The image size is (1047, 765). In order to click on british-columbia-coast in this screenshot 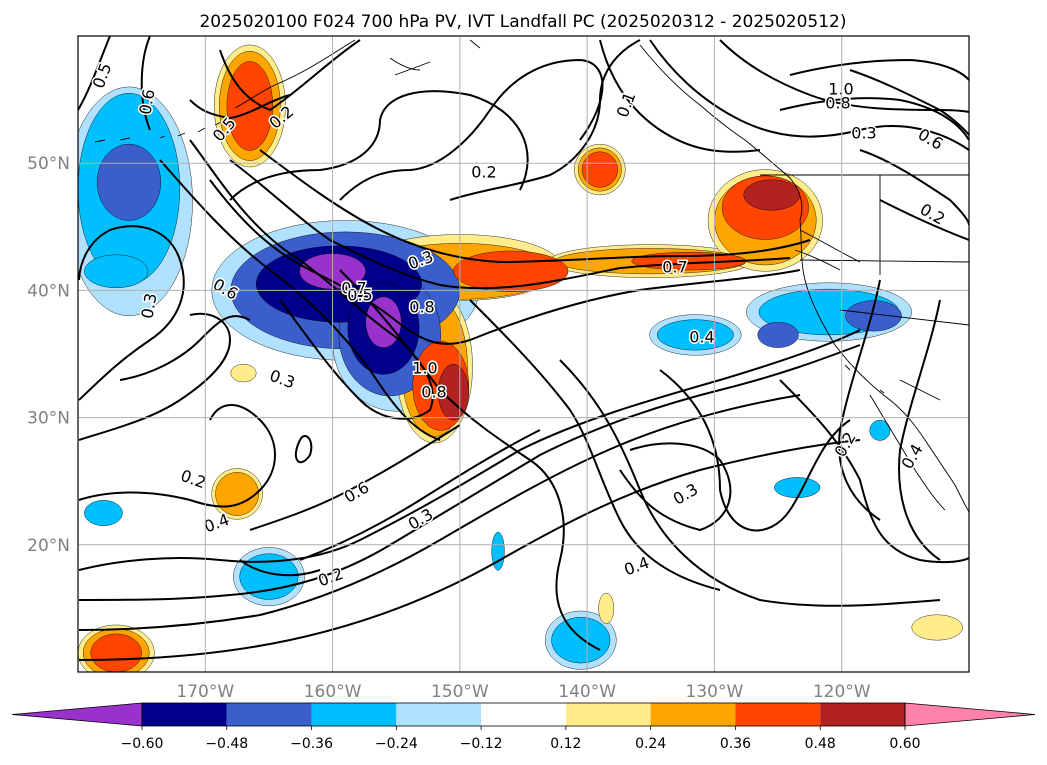, I will do `click(721, 132)`.